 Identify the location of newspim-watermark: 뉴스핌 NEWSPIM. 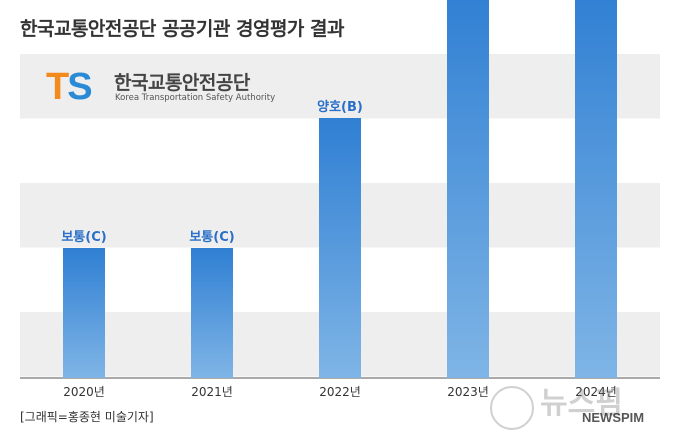
(580, 406).